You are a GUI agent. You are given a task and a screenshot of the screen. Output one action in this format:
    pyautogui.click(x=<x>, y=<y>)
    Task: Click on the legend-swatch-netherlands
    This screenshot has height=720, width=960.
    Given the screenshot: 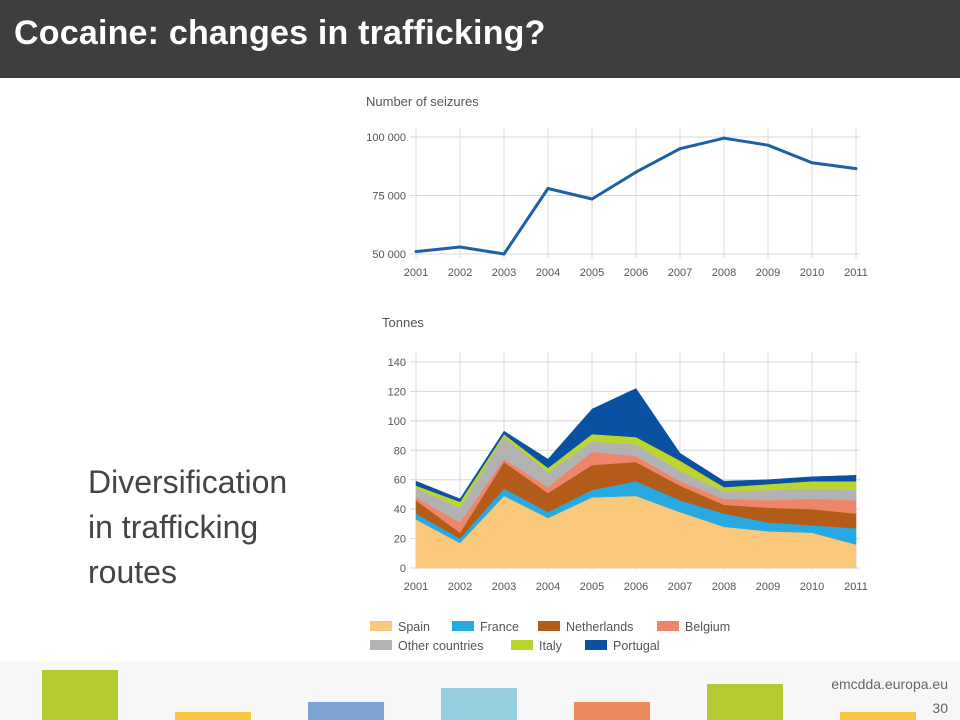 What is the action you would take?
    pyautogui.click(x=549, y=626)
    